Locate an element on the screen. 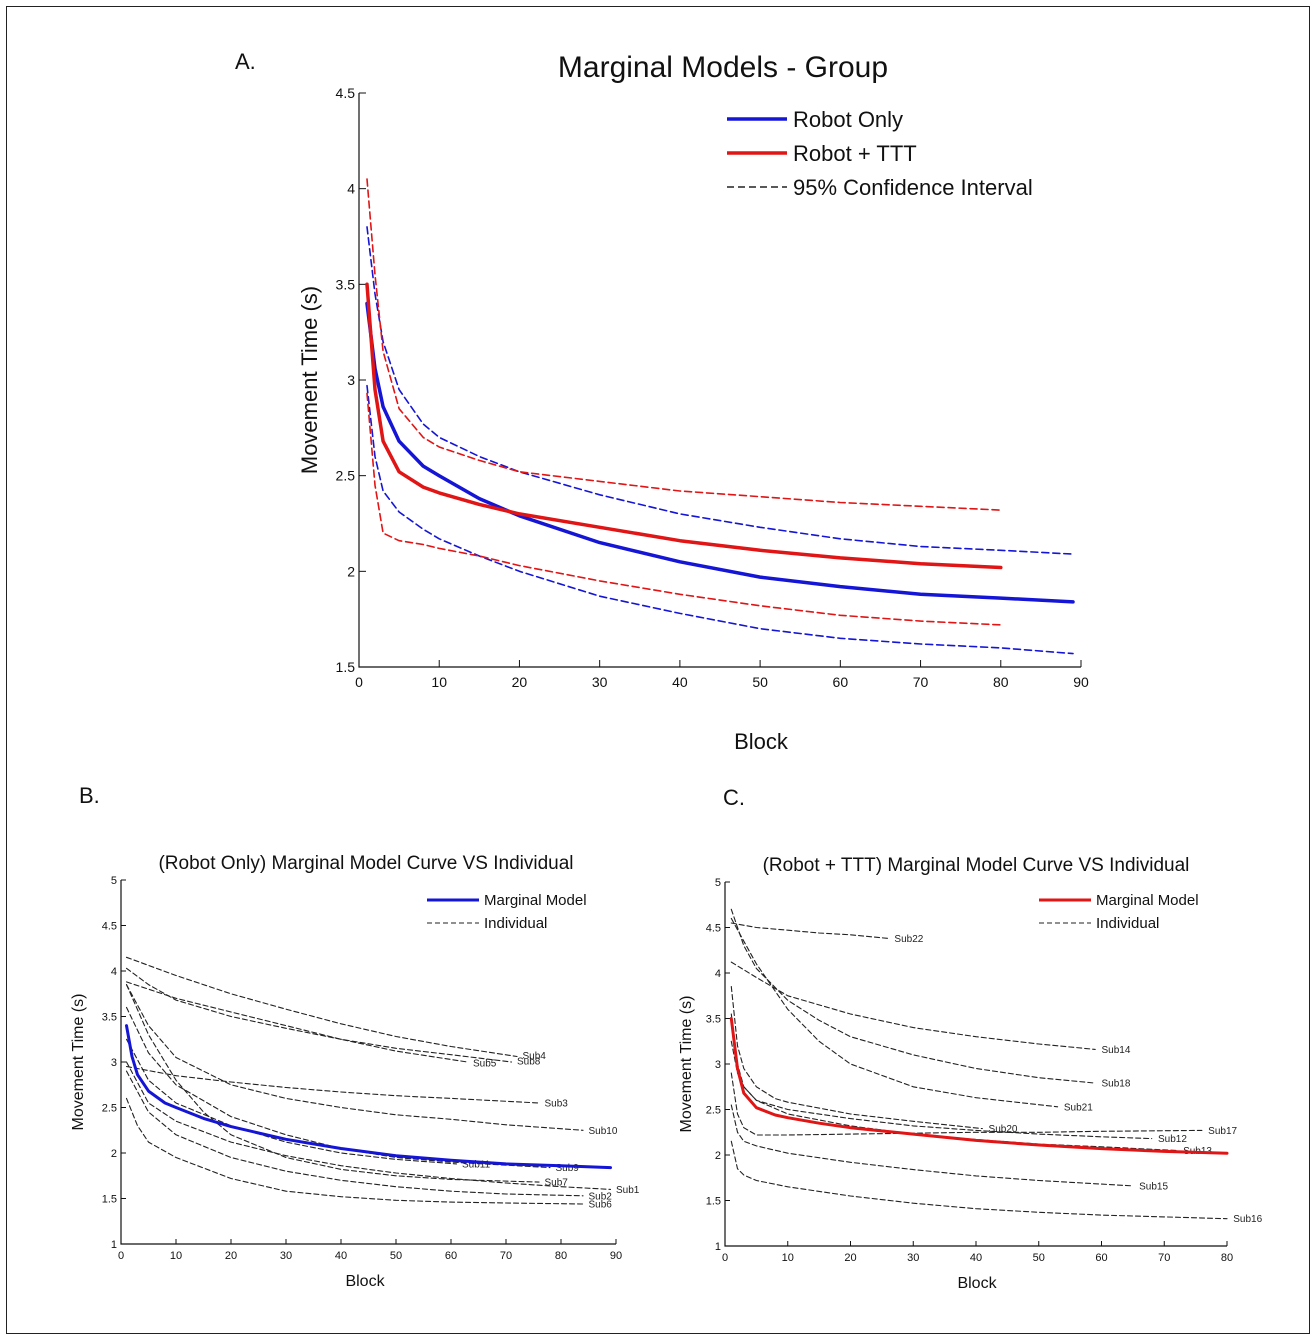  panel-letter-b: B. is located at coordinates (89, 795).